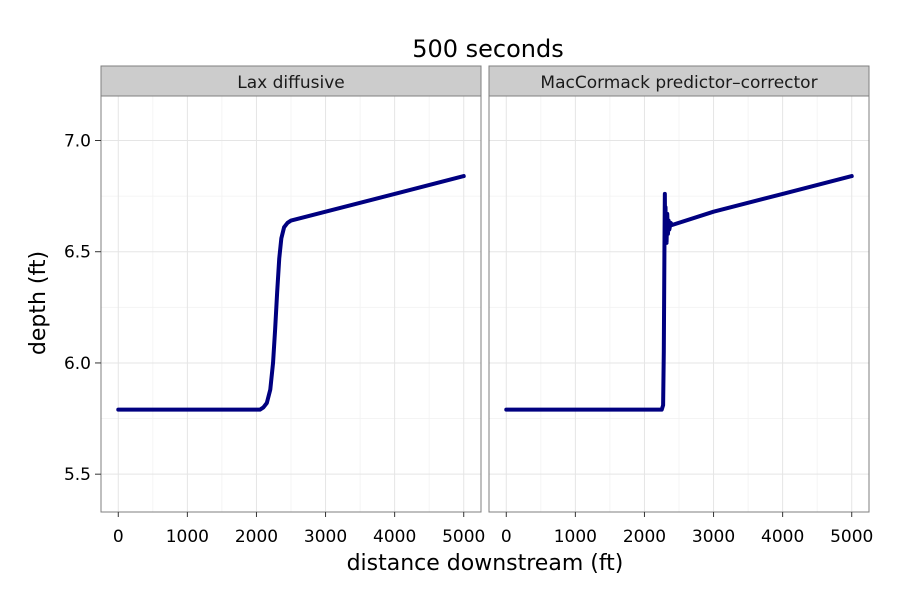 The height and width of the screenshot is (600, 901). I want to click on chart-title: 500 seconds, so click(488, 49).